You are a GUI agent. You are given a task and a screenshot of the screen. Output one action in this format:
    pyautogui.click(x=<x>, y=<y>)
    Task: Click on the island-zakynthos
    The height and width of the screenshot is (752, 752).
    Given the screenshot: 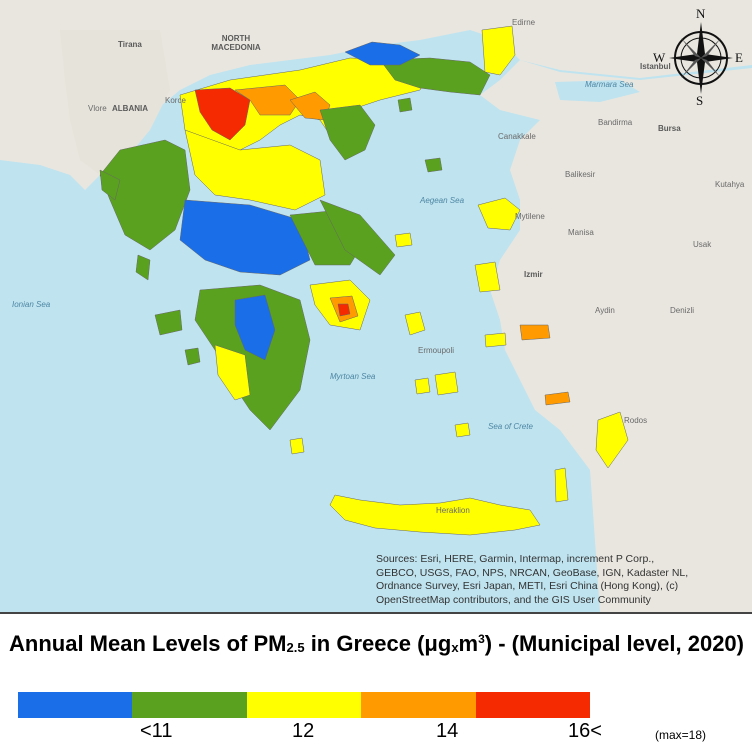 What is the action you would take?
    pyautogui.click(x=192, y=356)
    